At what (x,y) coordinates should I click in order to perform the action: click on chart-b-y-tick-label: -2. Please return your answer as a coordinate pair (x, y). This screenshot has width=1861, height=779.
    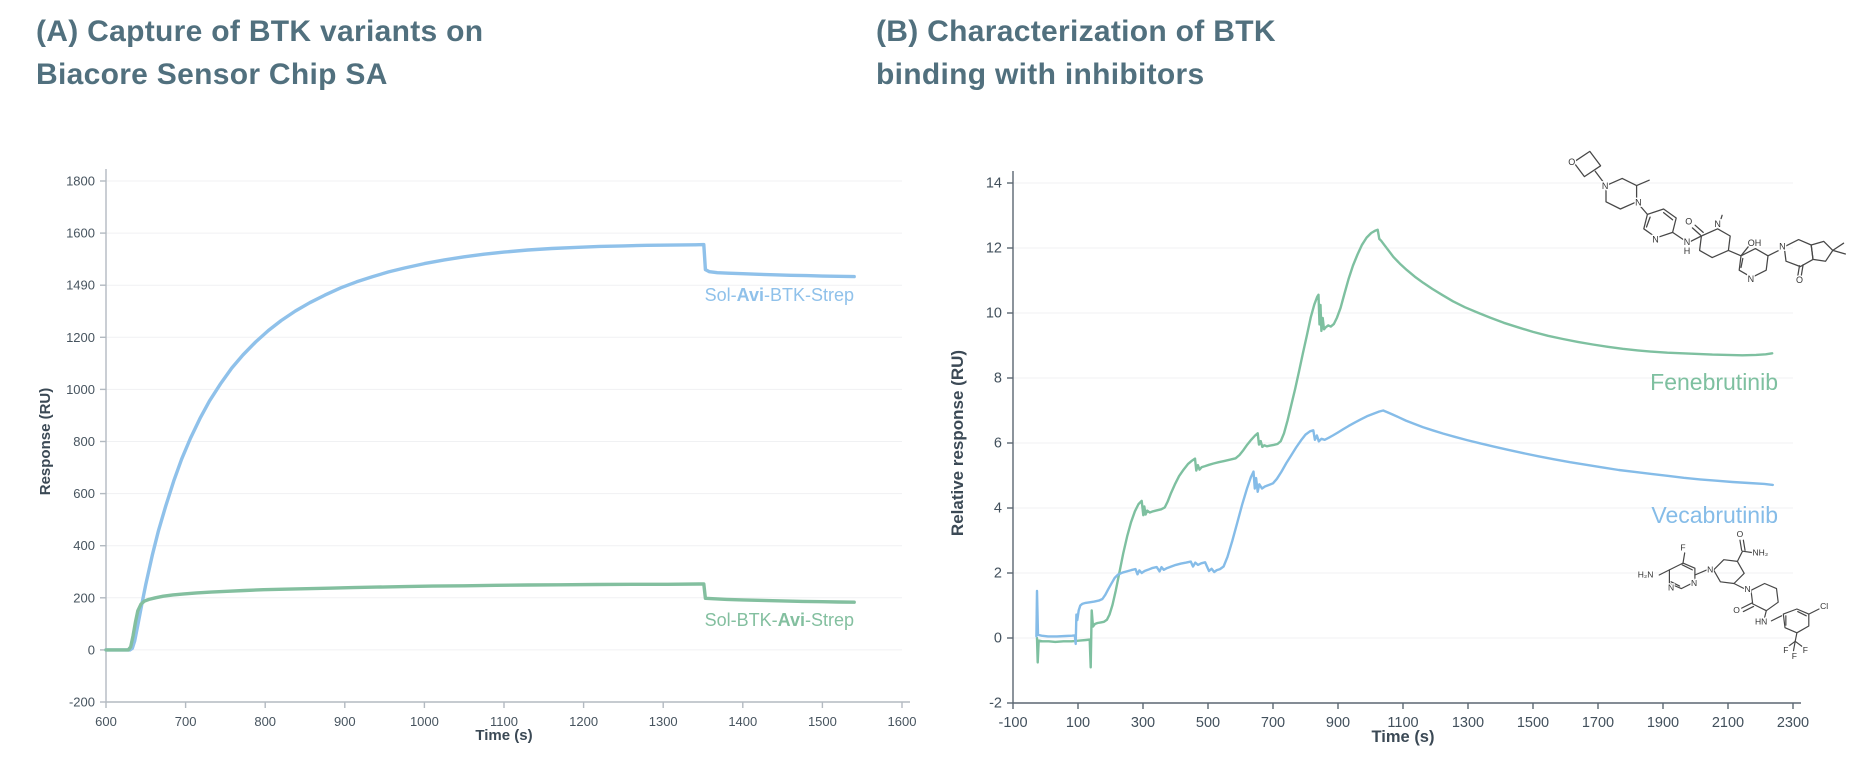
    Looking at the image, I should click on (995, 704).